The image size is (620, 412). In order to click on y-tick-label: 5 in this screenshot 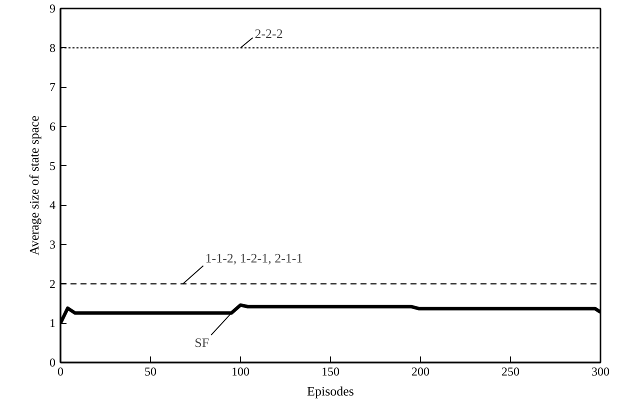, I will do `click(53, 165)`.